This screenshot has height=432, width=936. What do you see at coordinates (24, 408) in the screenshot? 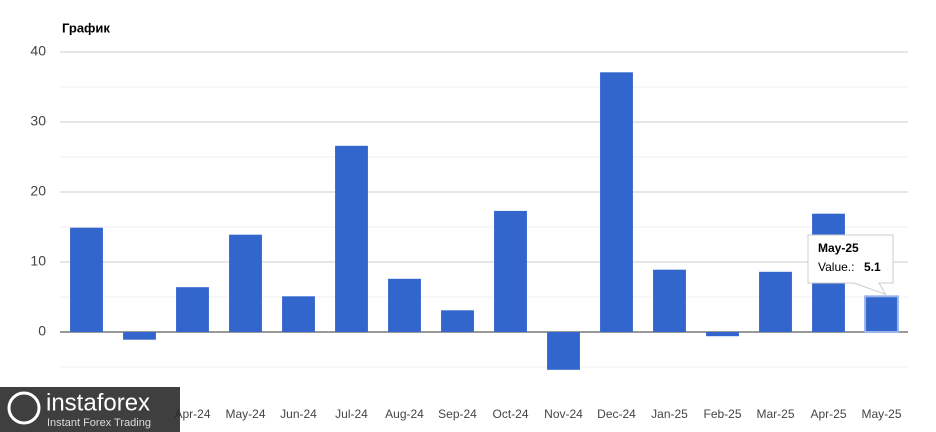
I see `watermark-icon` at bounding box center [24, 408].